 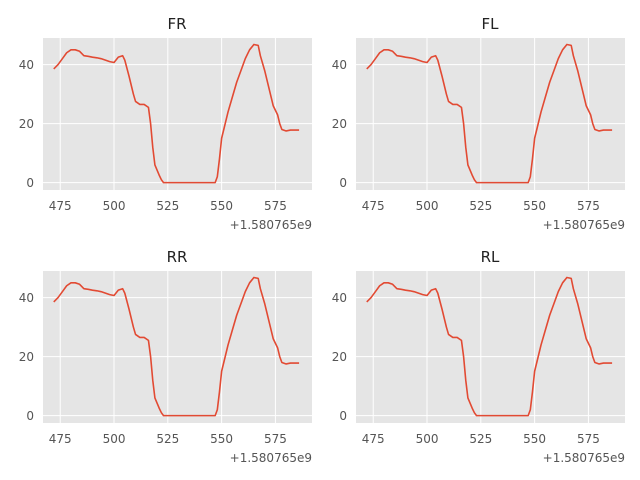 What do you see at coordinates (176, 24) in the screenshot?
I see `subplot-title: FR` at bounding box center [176, 24].